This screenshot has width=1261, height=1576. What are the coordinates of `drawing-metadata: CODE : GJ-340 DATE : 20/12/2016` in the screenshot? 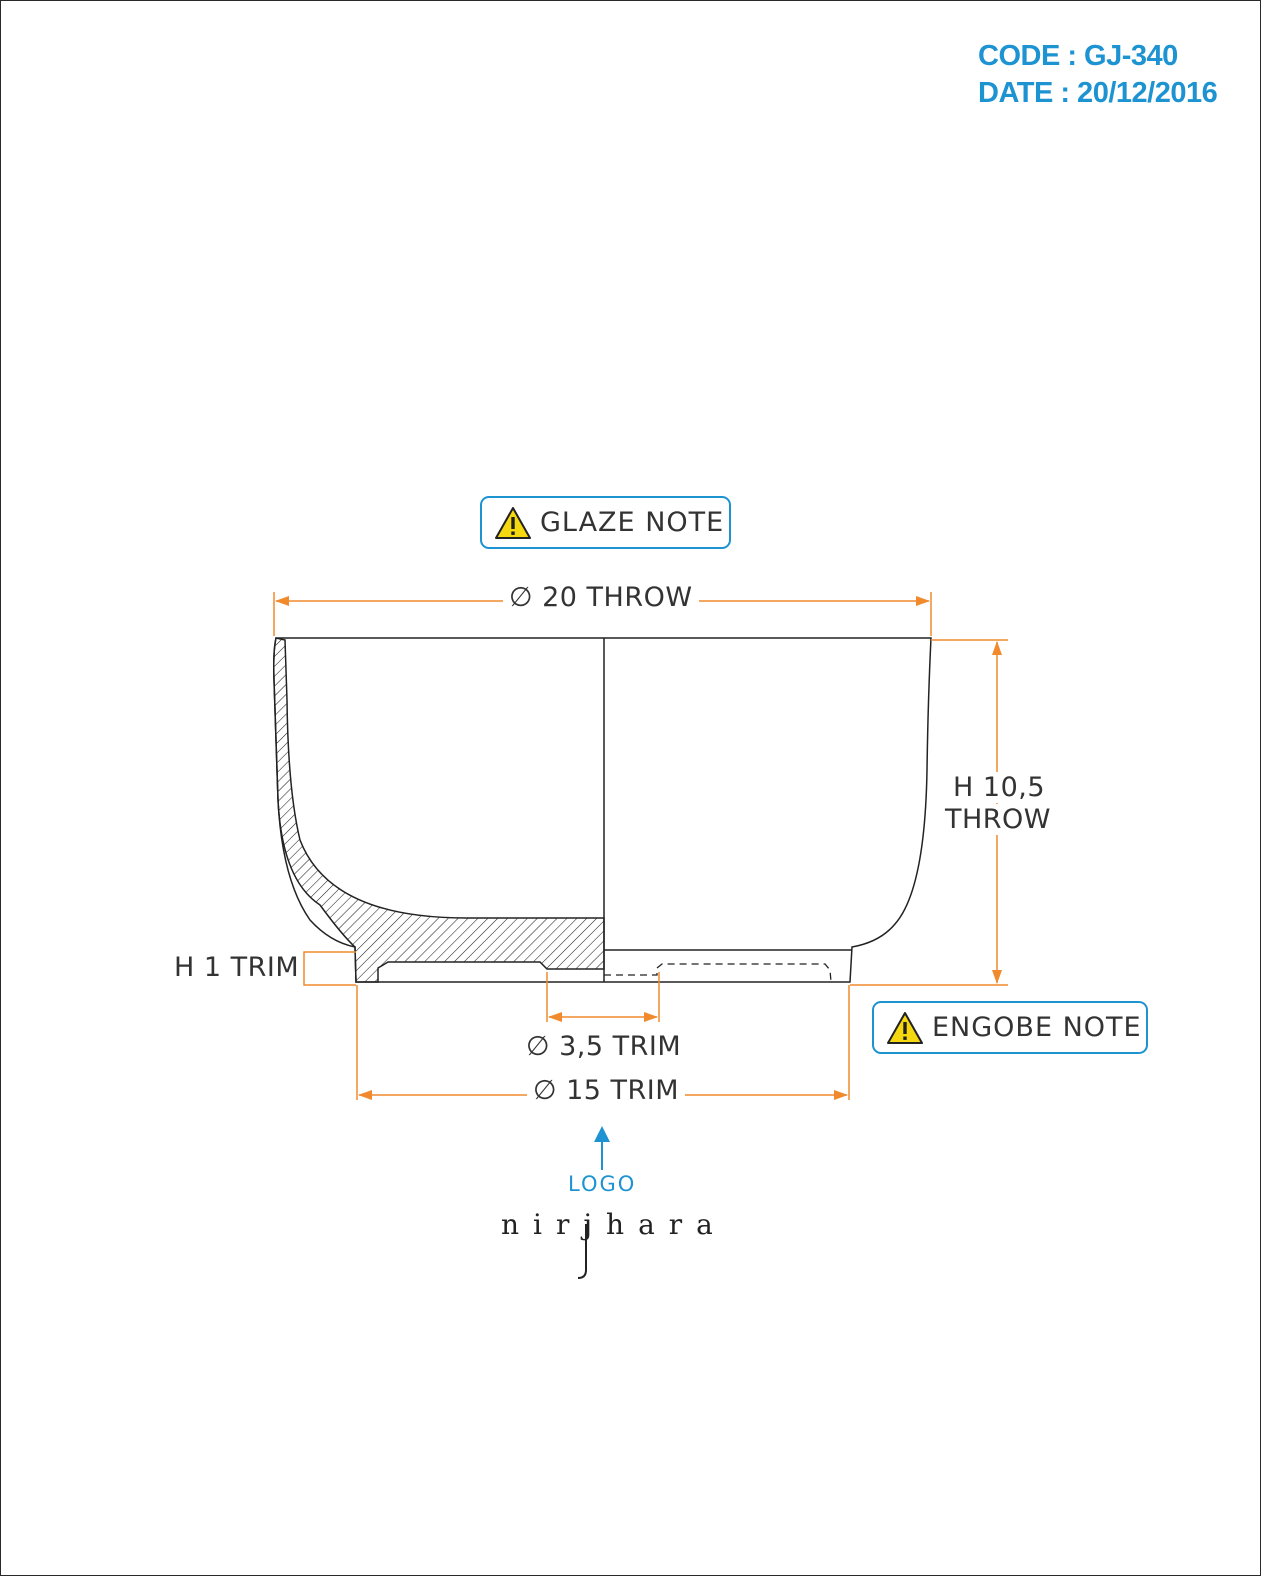 It's located at (1098, 75).